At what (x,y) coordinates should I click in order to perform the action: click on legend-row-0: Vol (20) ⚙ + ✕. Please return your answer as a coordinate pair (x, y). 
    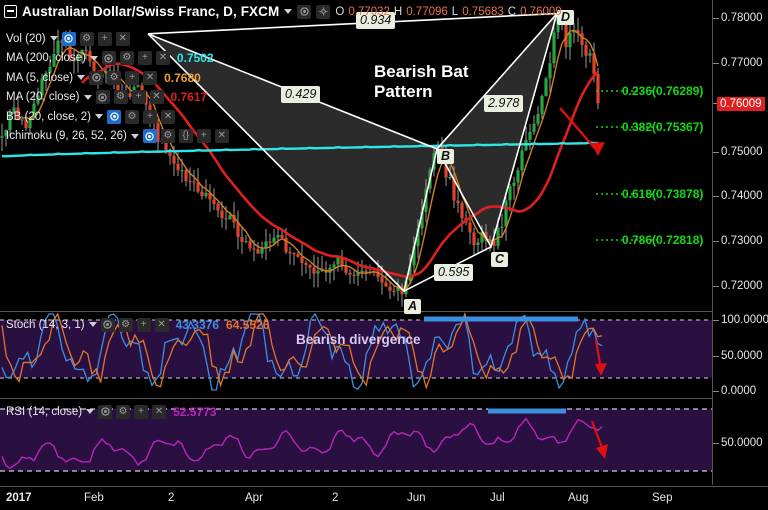
    Looking at the image, I should click on (117, 38).